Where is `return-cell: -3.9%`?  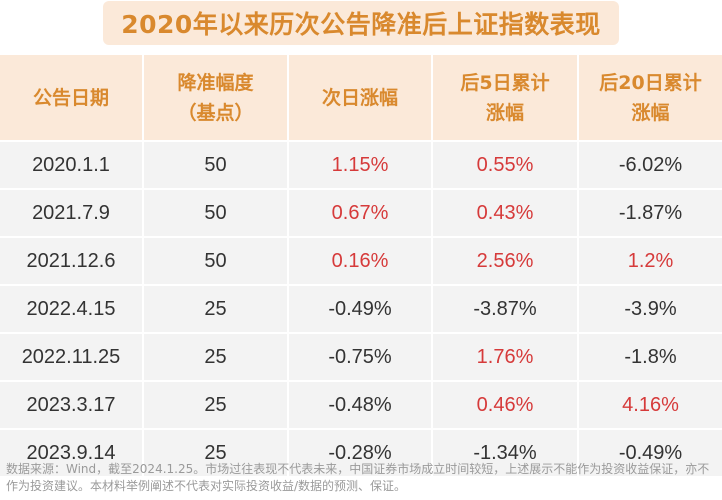 return-cell: -3.9% is located at coordinates (650, 308).